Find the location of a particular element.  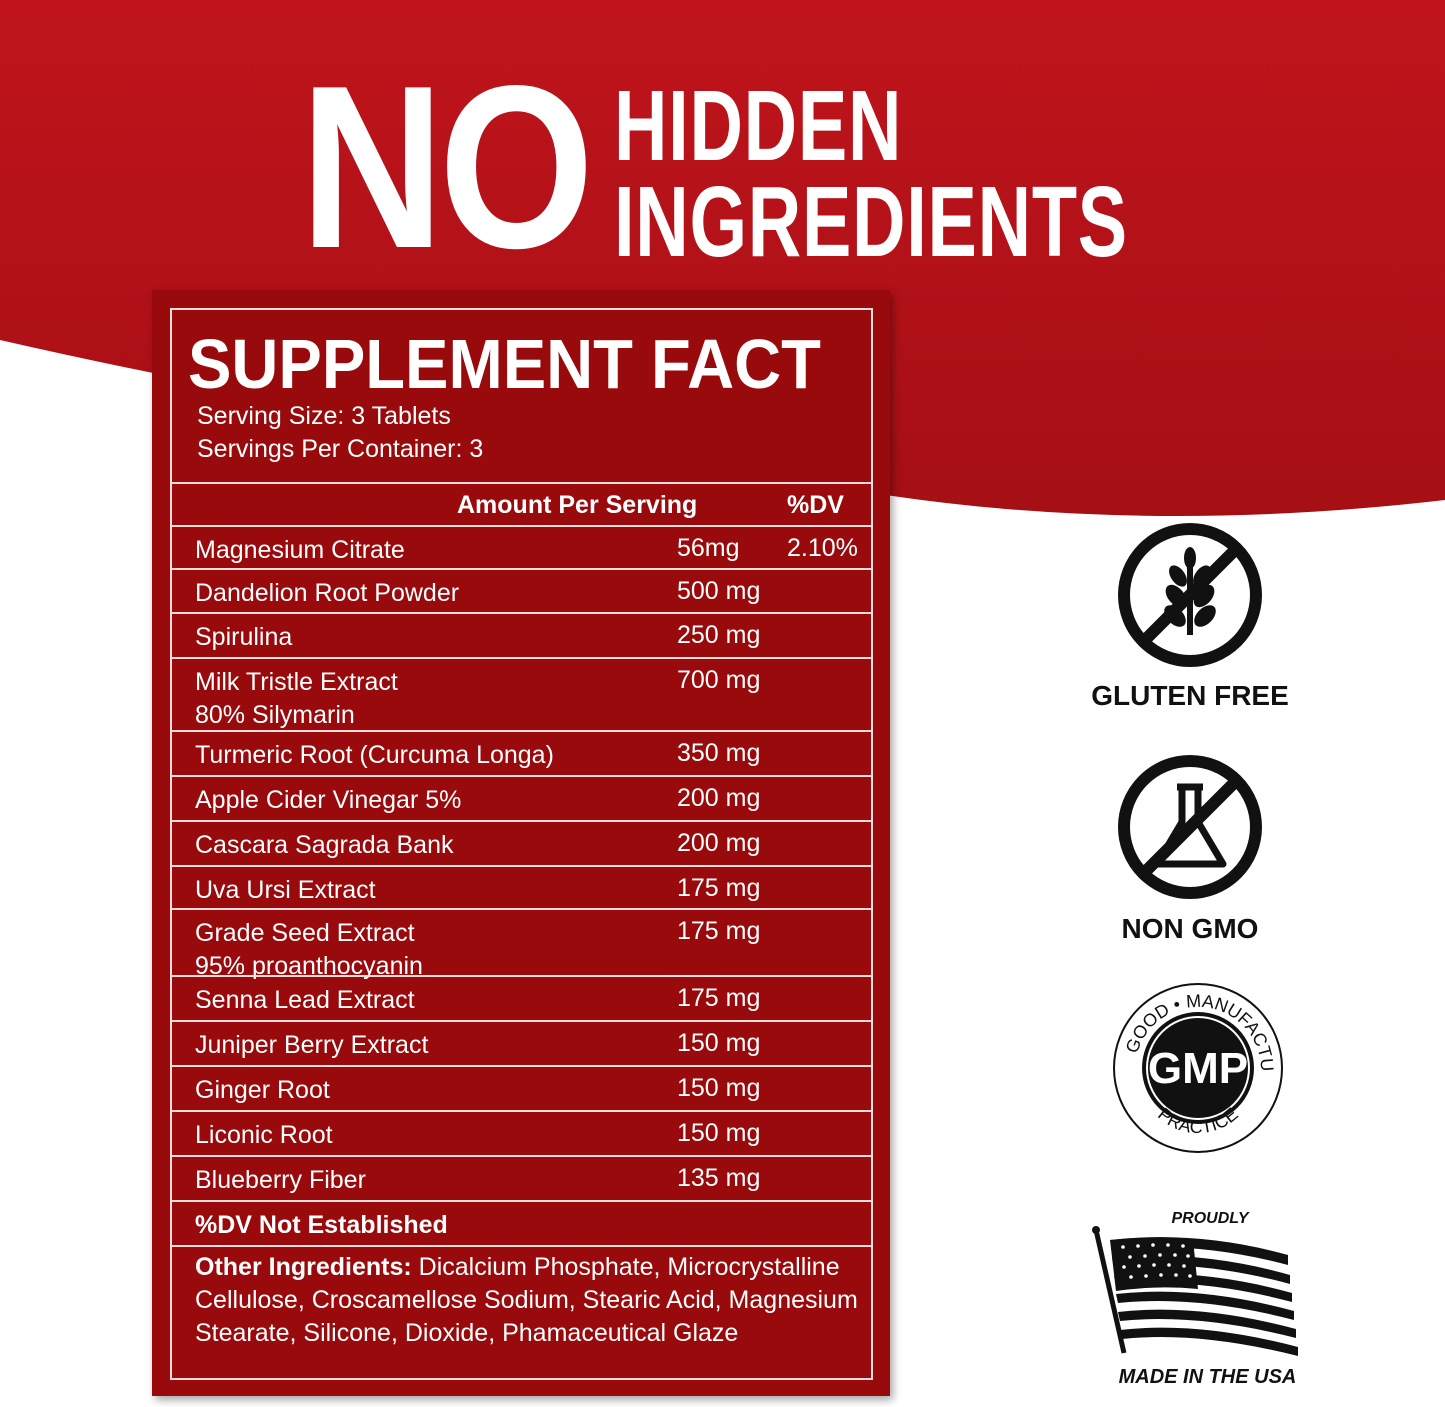

ingredient-amount: 700 mg is located at coordinates (719, 680).